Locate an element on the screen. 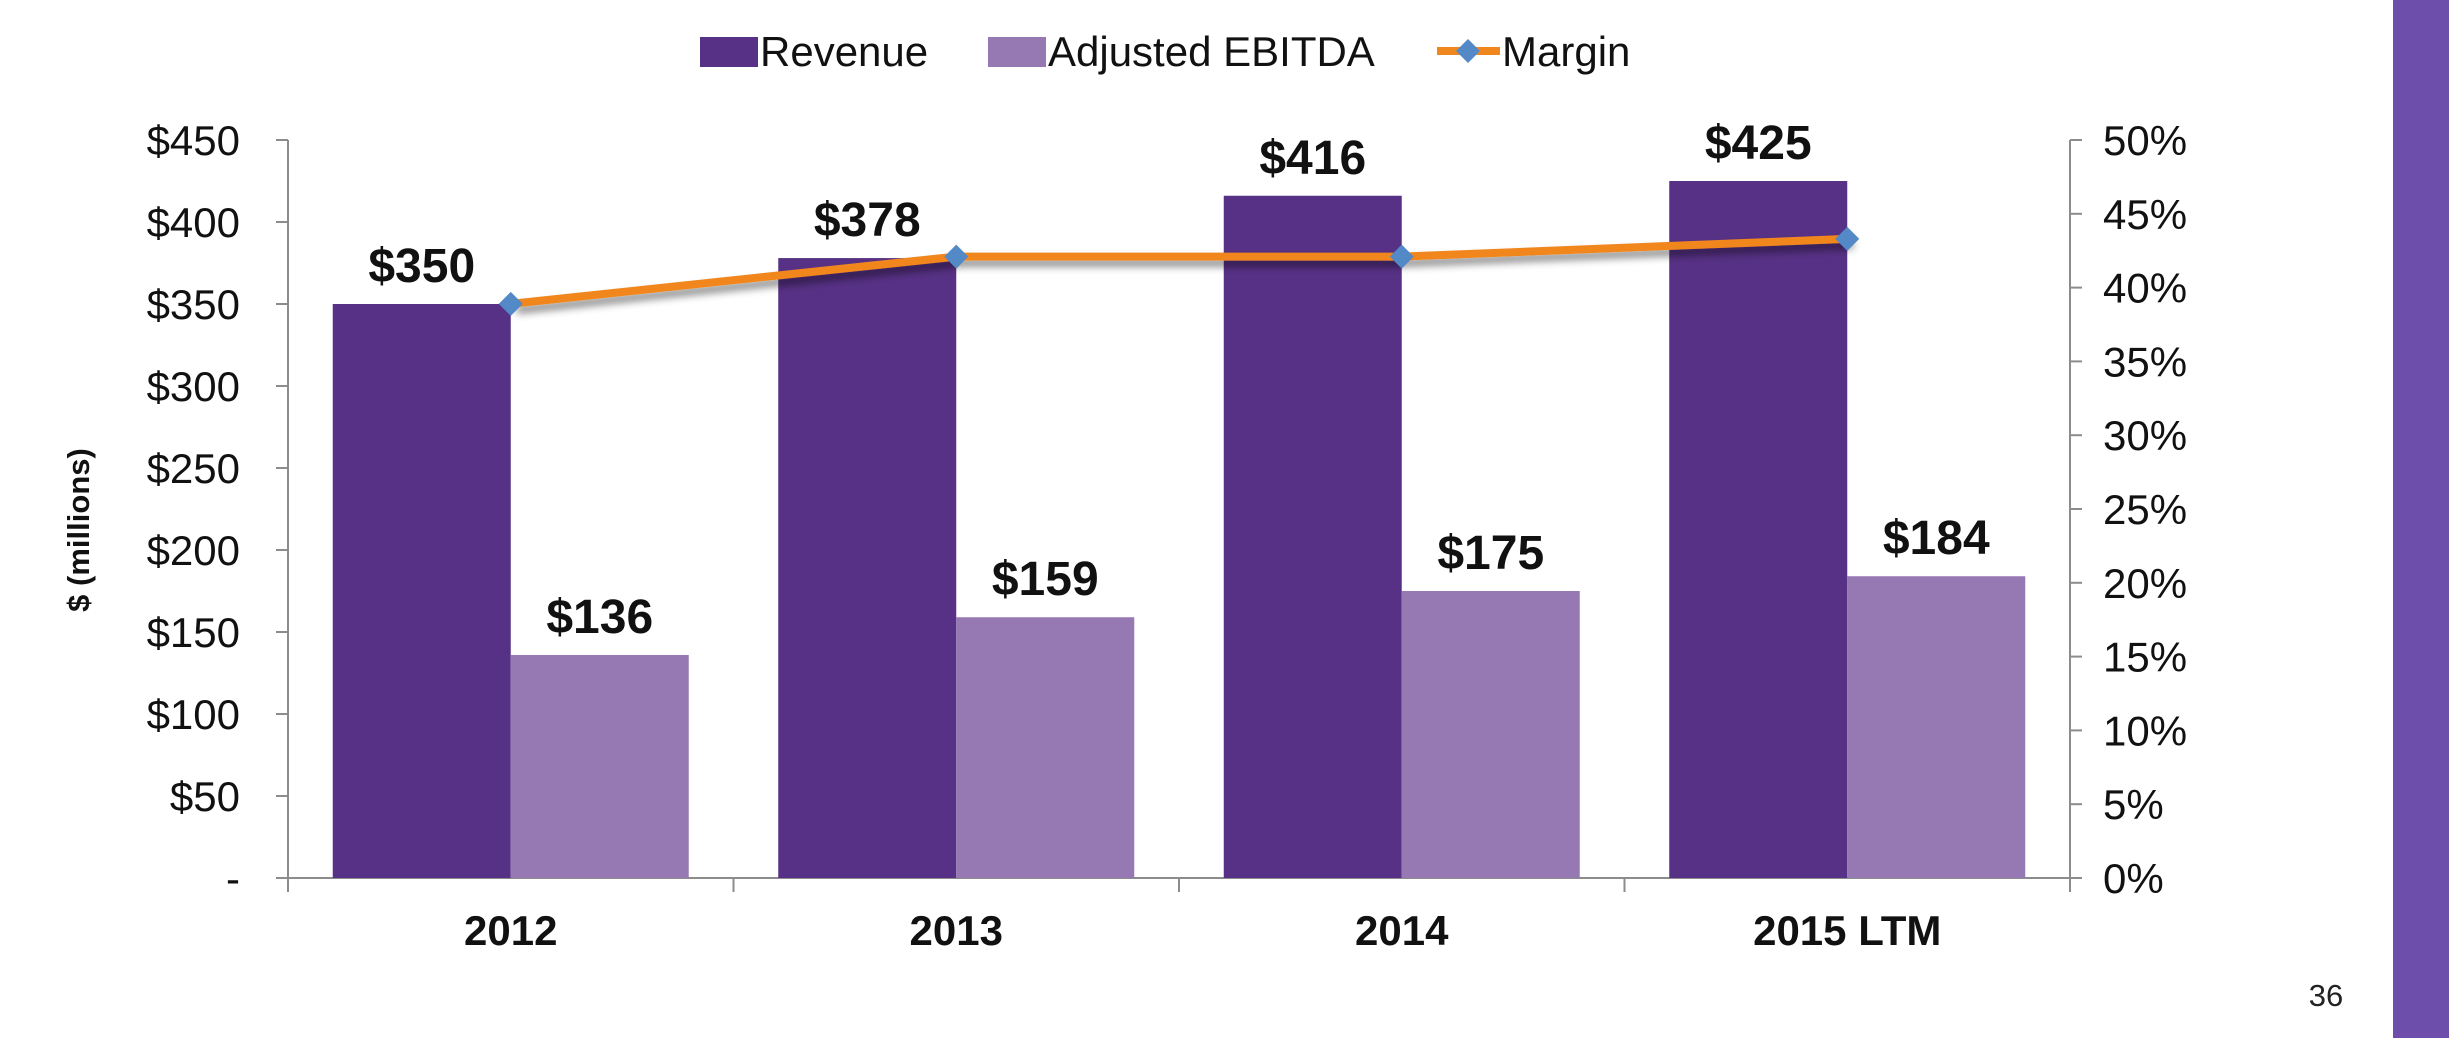  legend: Revenue Adjusted EBITDA Margin is located at coordinates (1165, 51).